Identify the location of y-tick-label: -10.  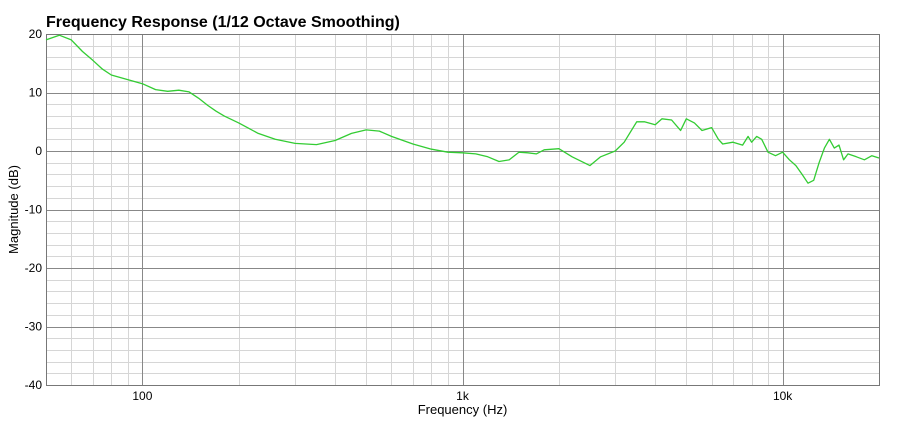
(34, 210).